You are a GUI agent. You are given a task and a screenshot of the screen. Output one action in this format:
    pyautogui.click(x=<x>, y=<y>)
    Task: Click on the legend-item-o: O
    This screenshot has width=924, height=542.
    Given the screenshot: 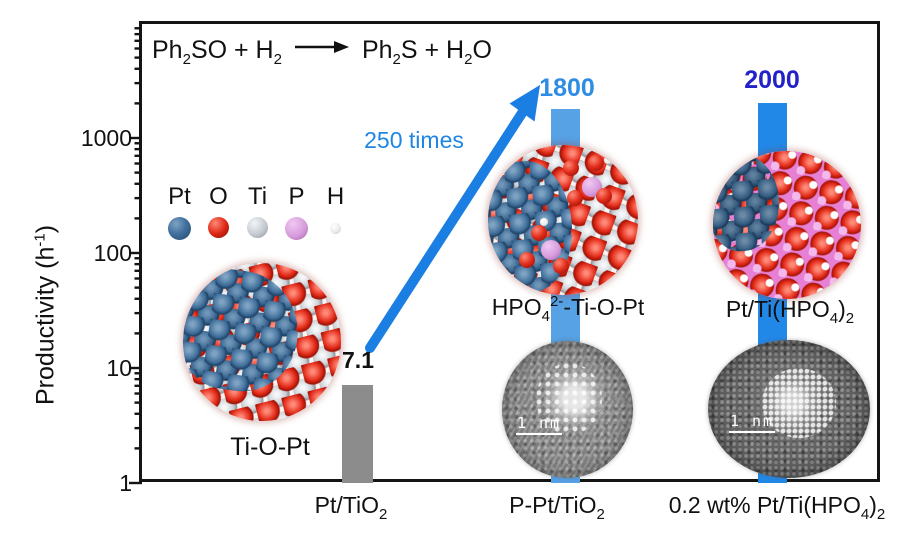 What is the action you would take?
    pyautogui.click(x=218, y=211)
    